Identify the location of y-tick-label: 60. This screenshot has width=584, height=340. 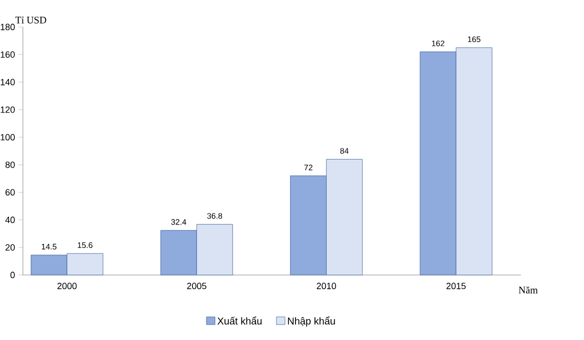
(10, 192).